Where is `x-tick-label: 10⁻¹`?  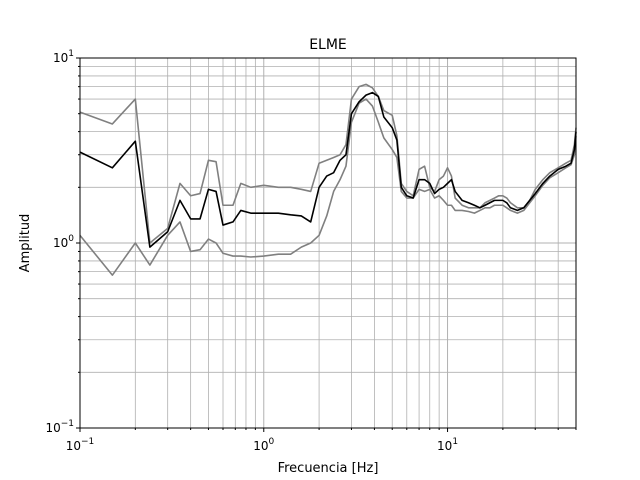
x-tick-label: 10⁻¹ is located at coordinates (80, 445).